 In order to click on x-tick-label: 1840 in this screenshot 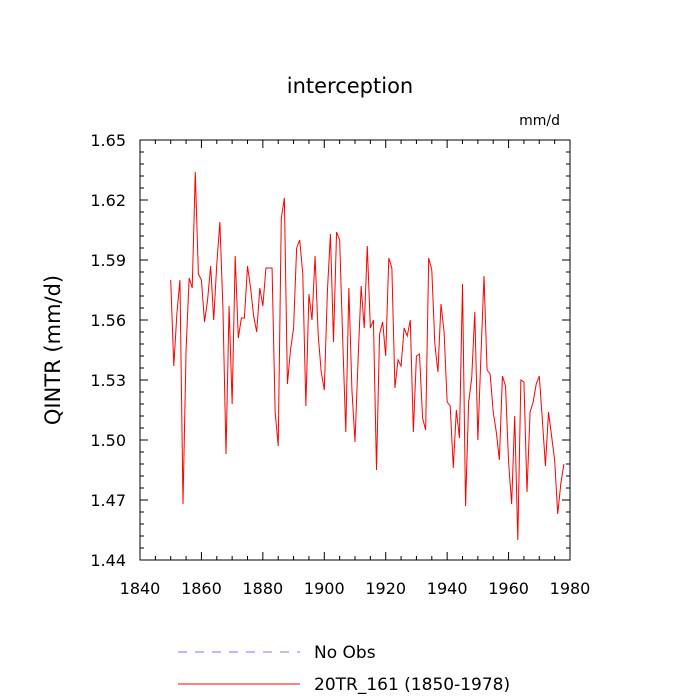, I will do `click(140, 588)`.